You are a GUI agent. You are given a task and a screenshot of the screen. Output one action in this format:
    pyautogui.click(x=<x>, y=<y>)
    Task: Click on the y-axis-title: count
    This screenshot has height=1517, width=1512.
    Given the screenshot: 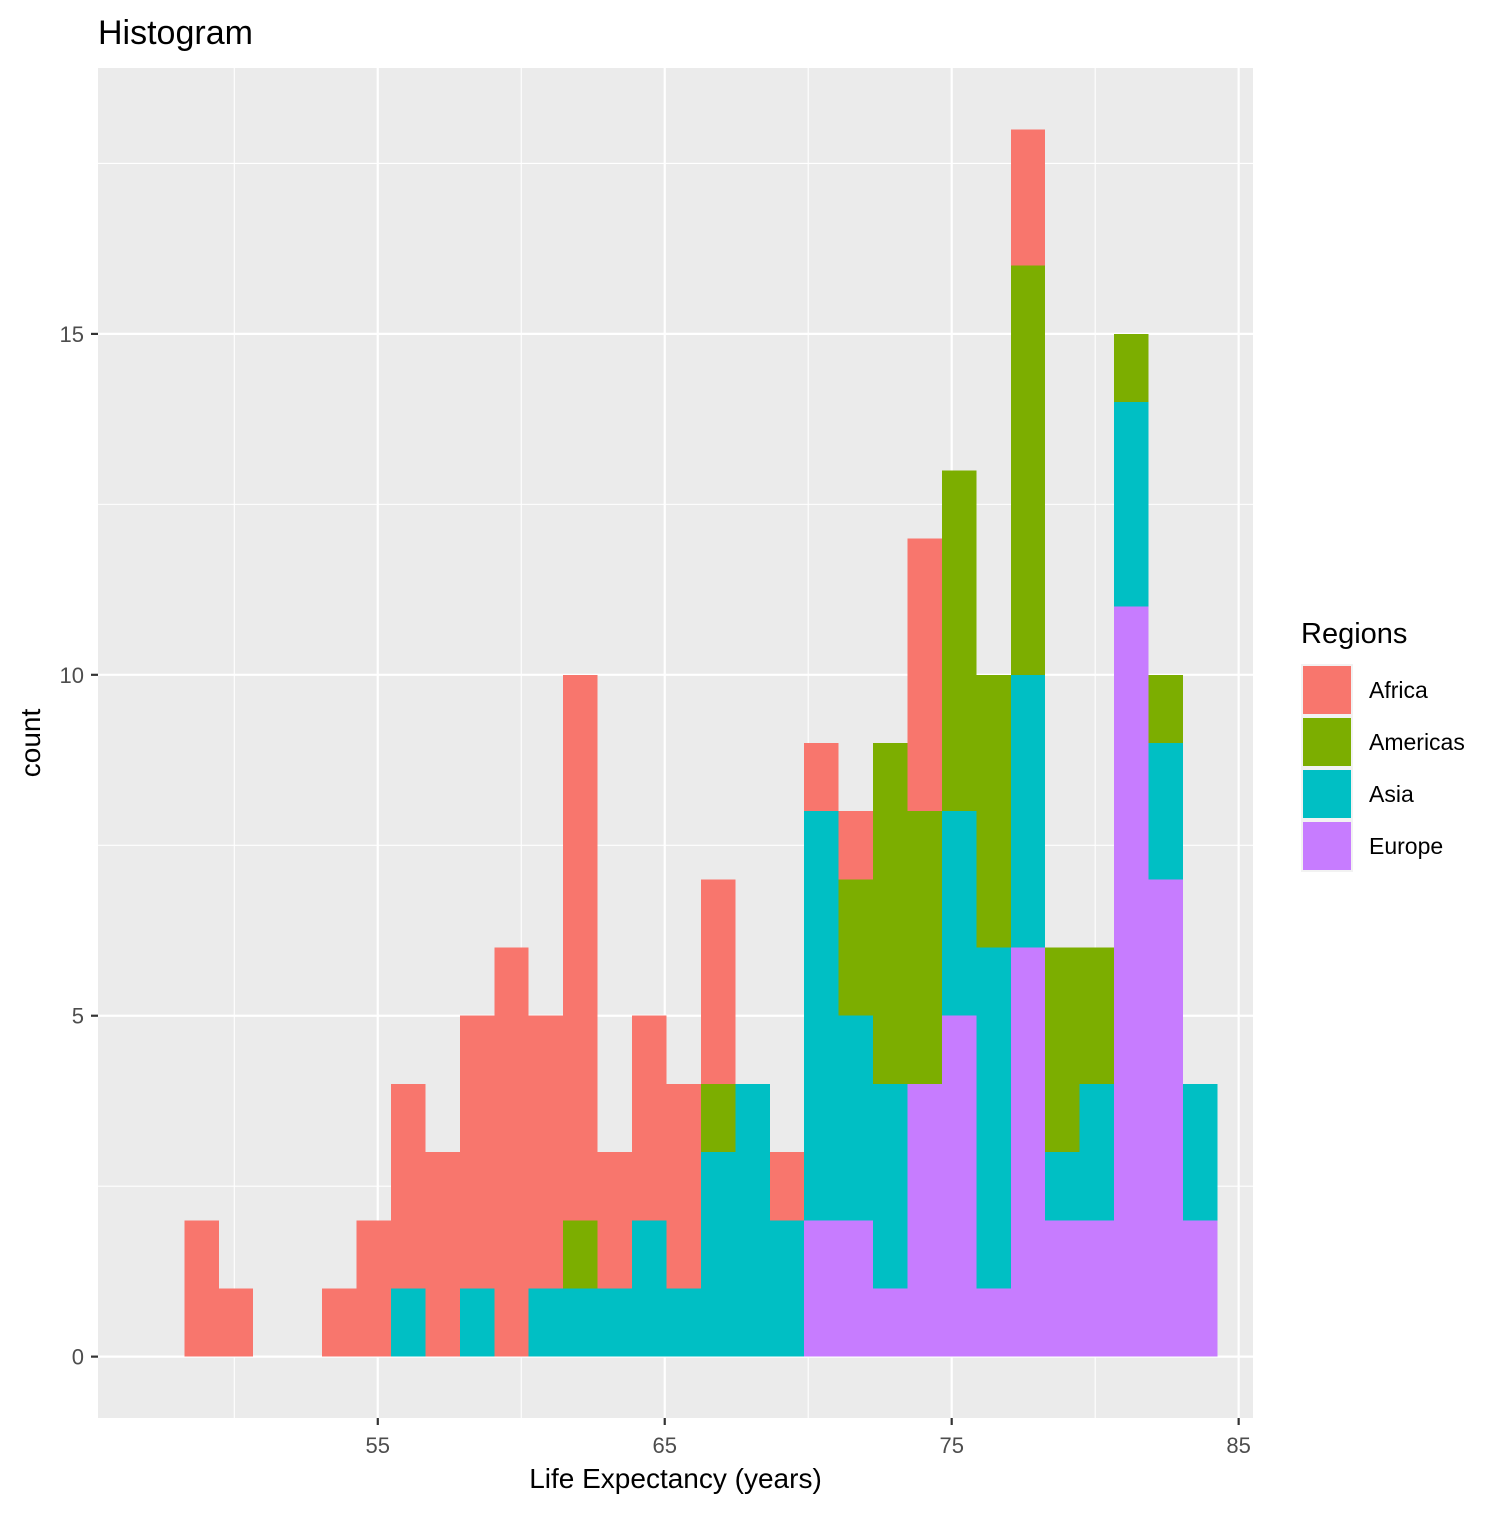 What is the action you would take?
    pyautogui.click(x=30, y=743)
    